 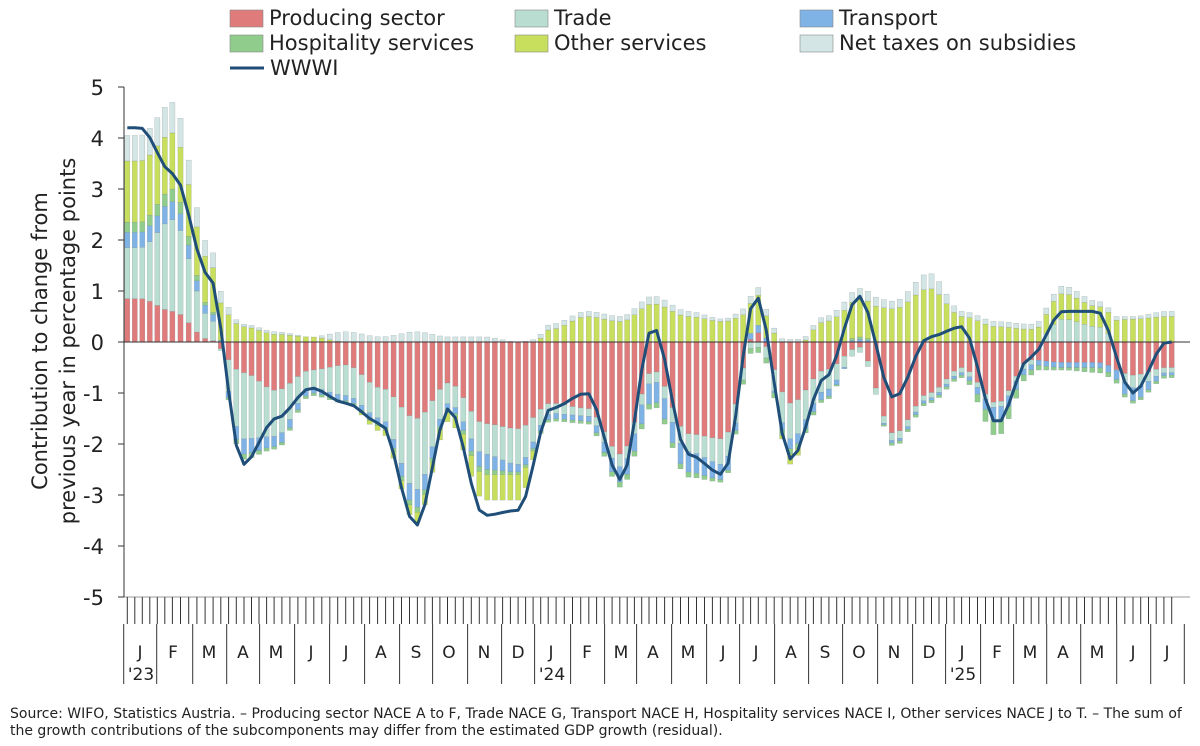 What do you see at coordinates (304, 68) in the screenshot?
I see `legend-label-wwwi: WWWI` at bounding box center [304, 68].